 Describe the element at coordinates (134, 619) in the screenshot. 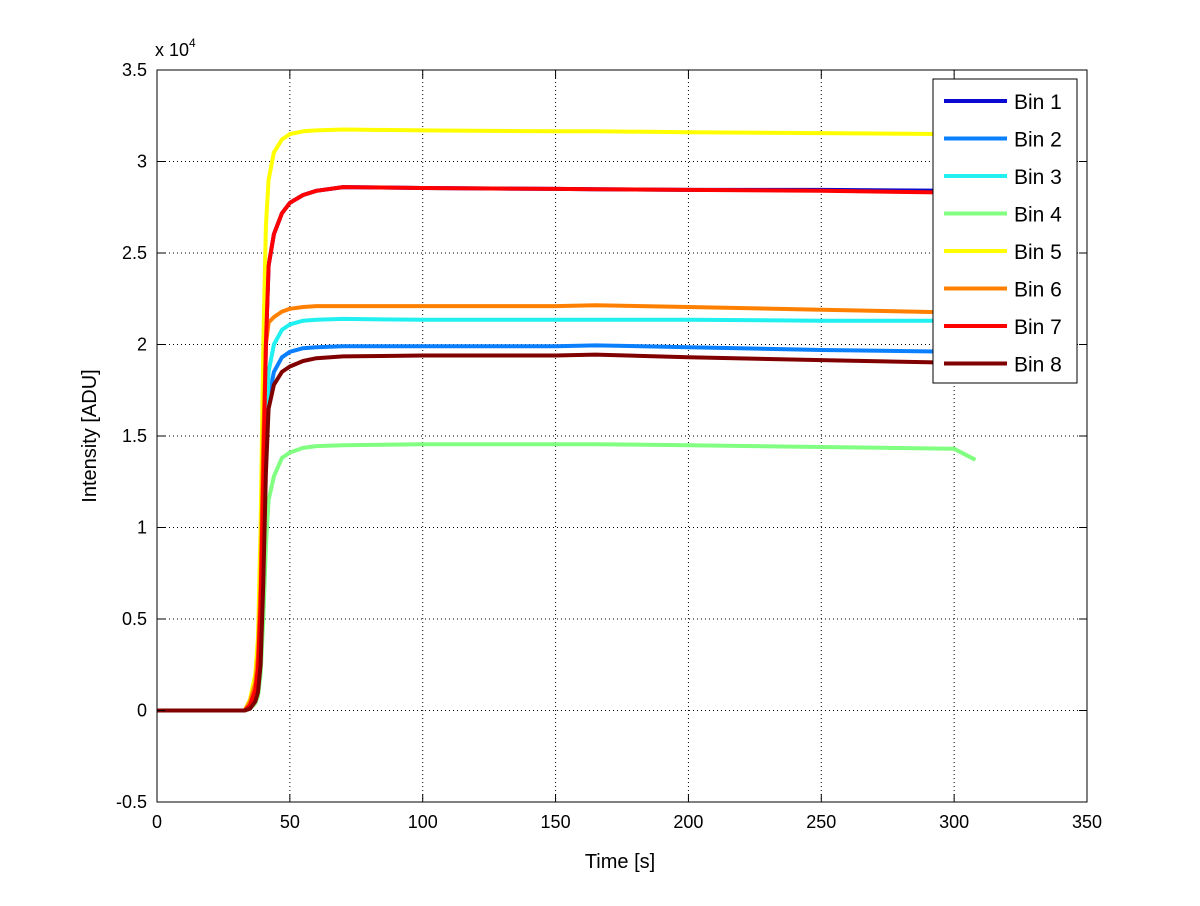

I see `y-tick-label: 0.5` at that location.